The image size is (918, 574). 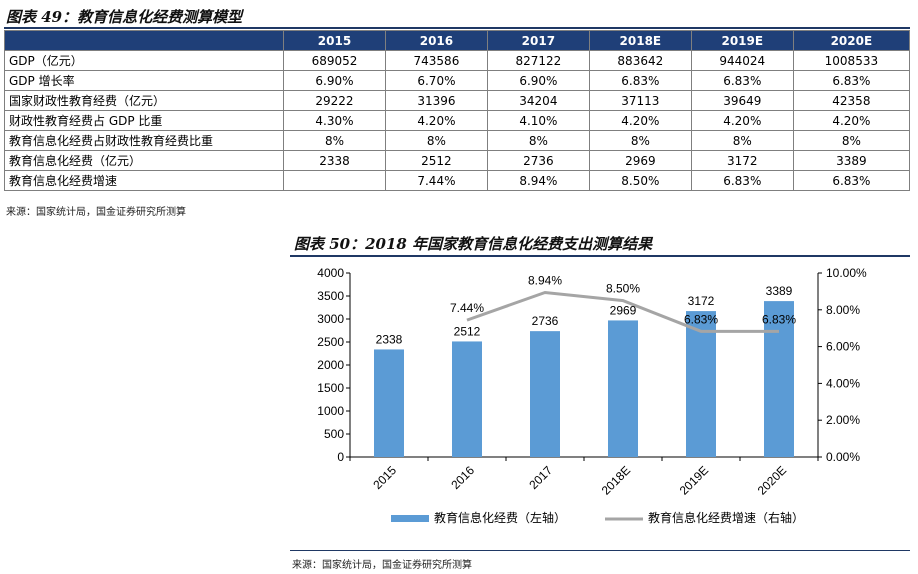 I want to click on legend-line-label: 教育信息化经费增速（右轴）, so click(x=726, y=517).